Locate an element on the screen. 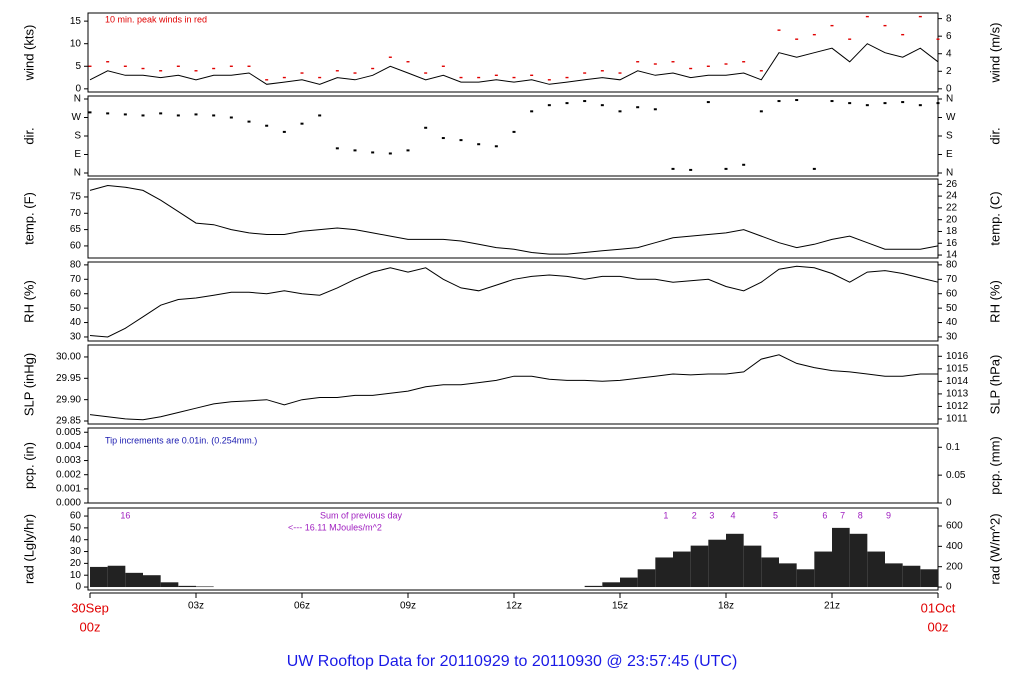 Image resolution: width=1024 pixels, height=700 pixels. y-tick-label: 70 is located at coordinates (76, 213).